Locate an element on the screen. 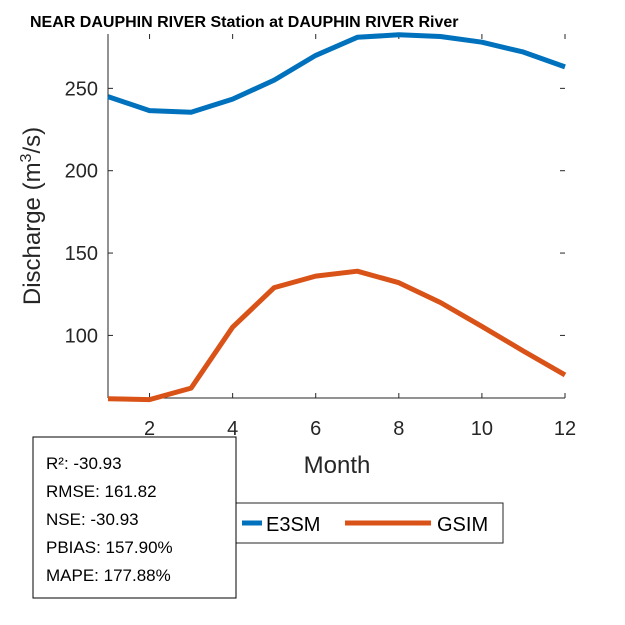  y-axis-label-superscript: 3 is located at coordinates (26, 157).